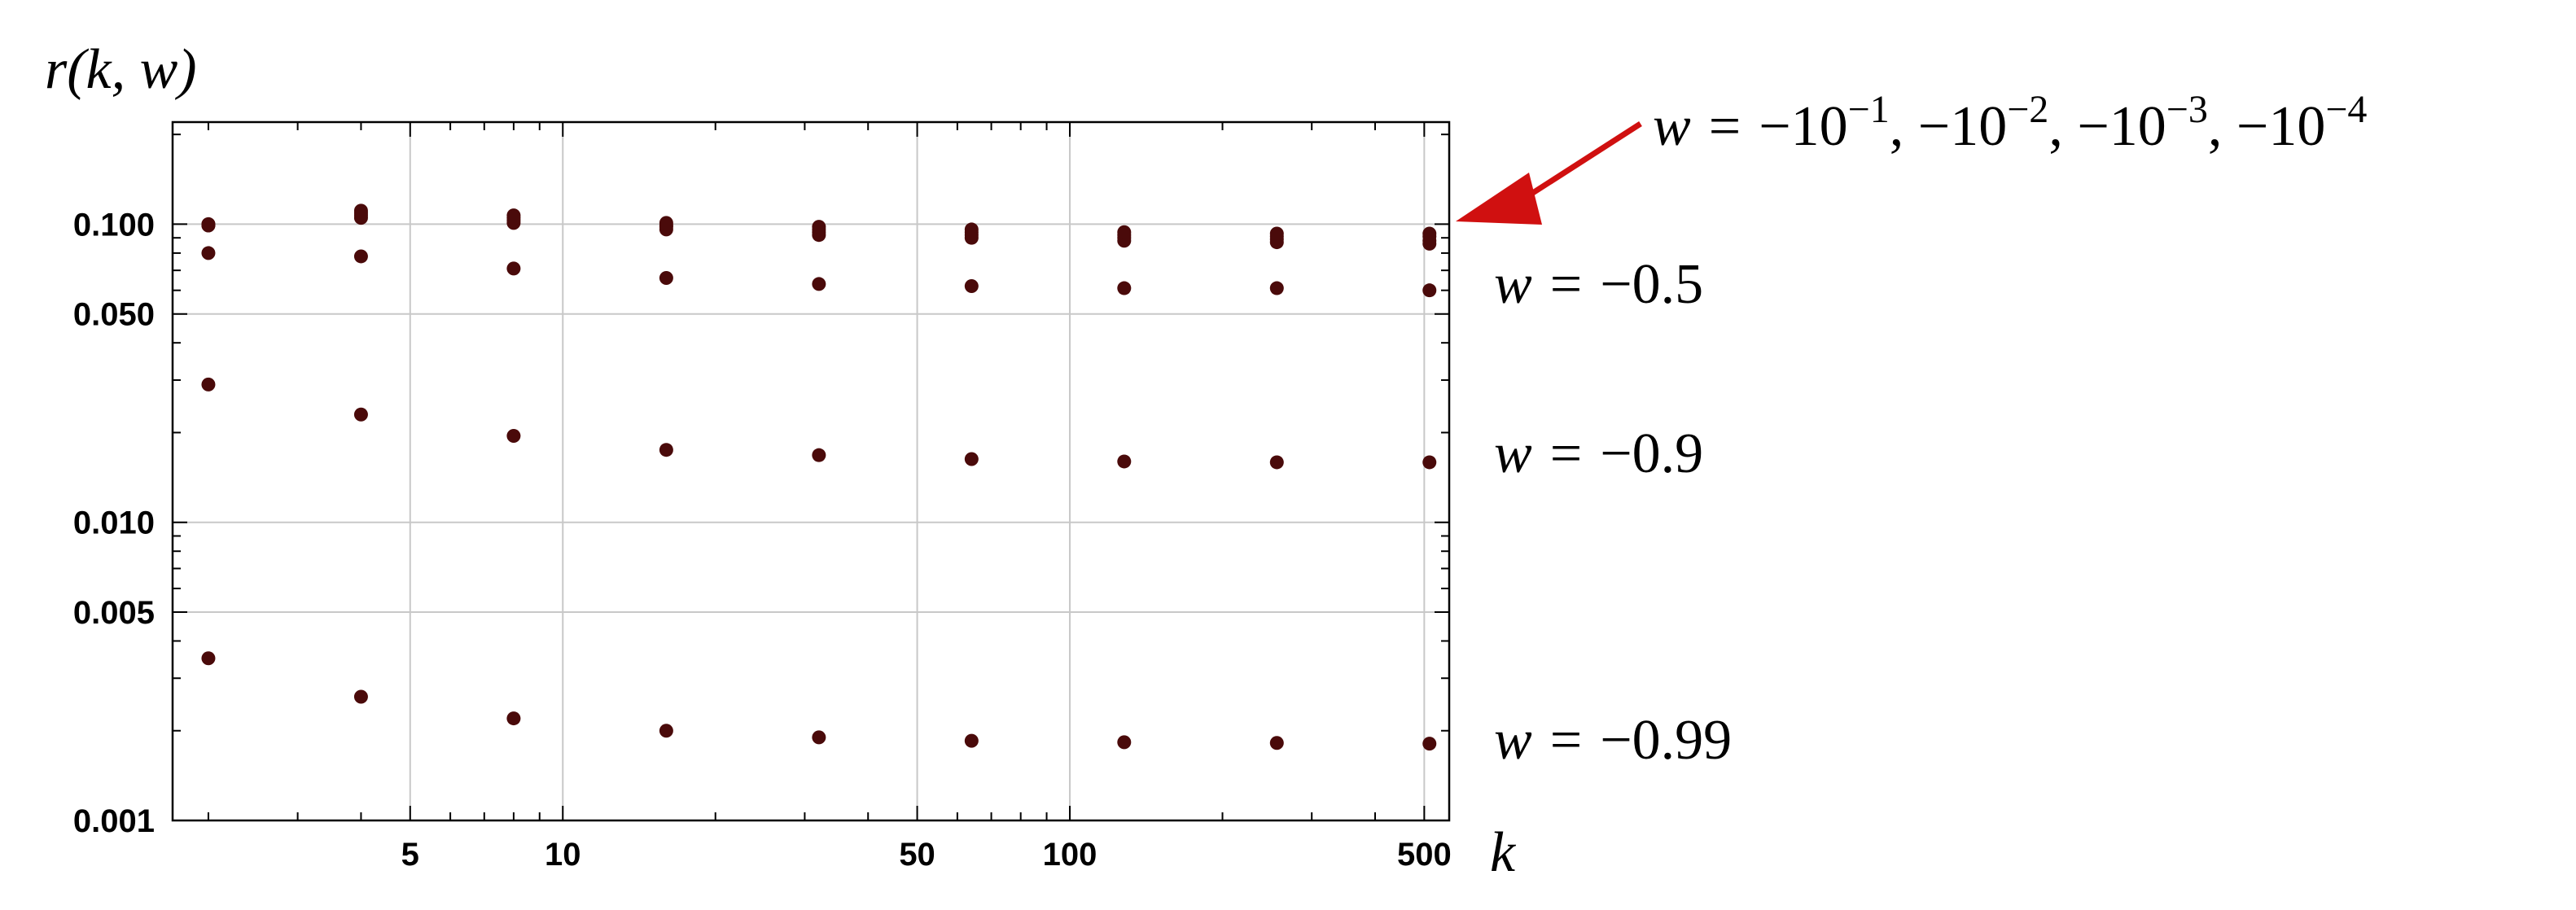 The image size is (2576, 910). Describe the element at coordinates (1070, 855) in the screenshot. I see `x-tick-label: 100` at that location.